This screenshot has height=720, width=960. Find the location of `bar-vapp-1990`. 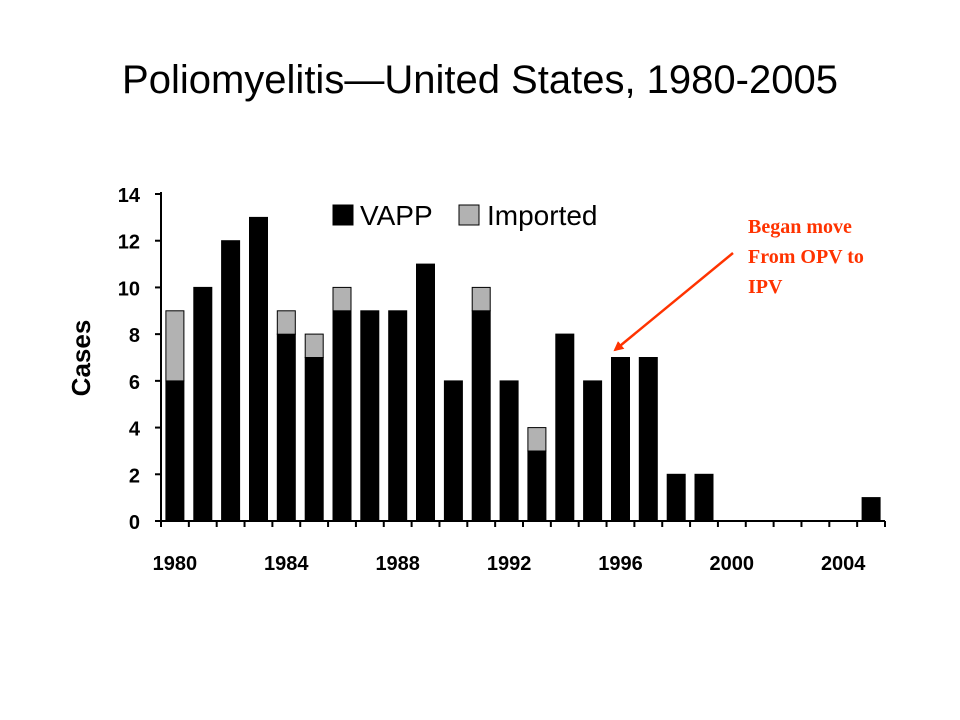

bar-vapp-1990 is located at coordinates (453, 451).